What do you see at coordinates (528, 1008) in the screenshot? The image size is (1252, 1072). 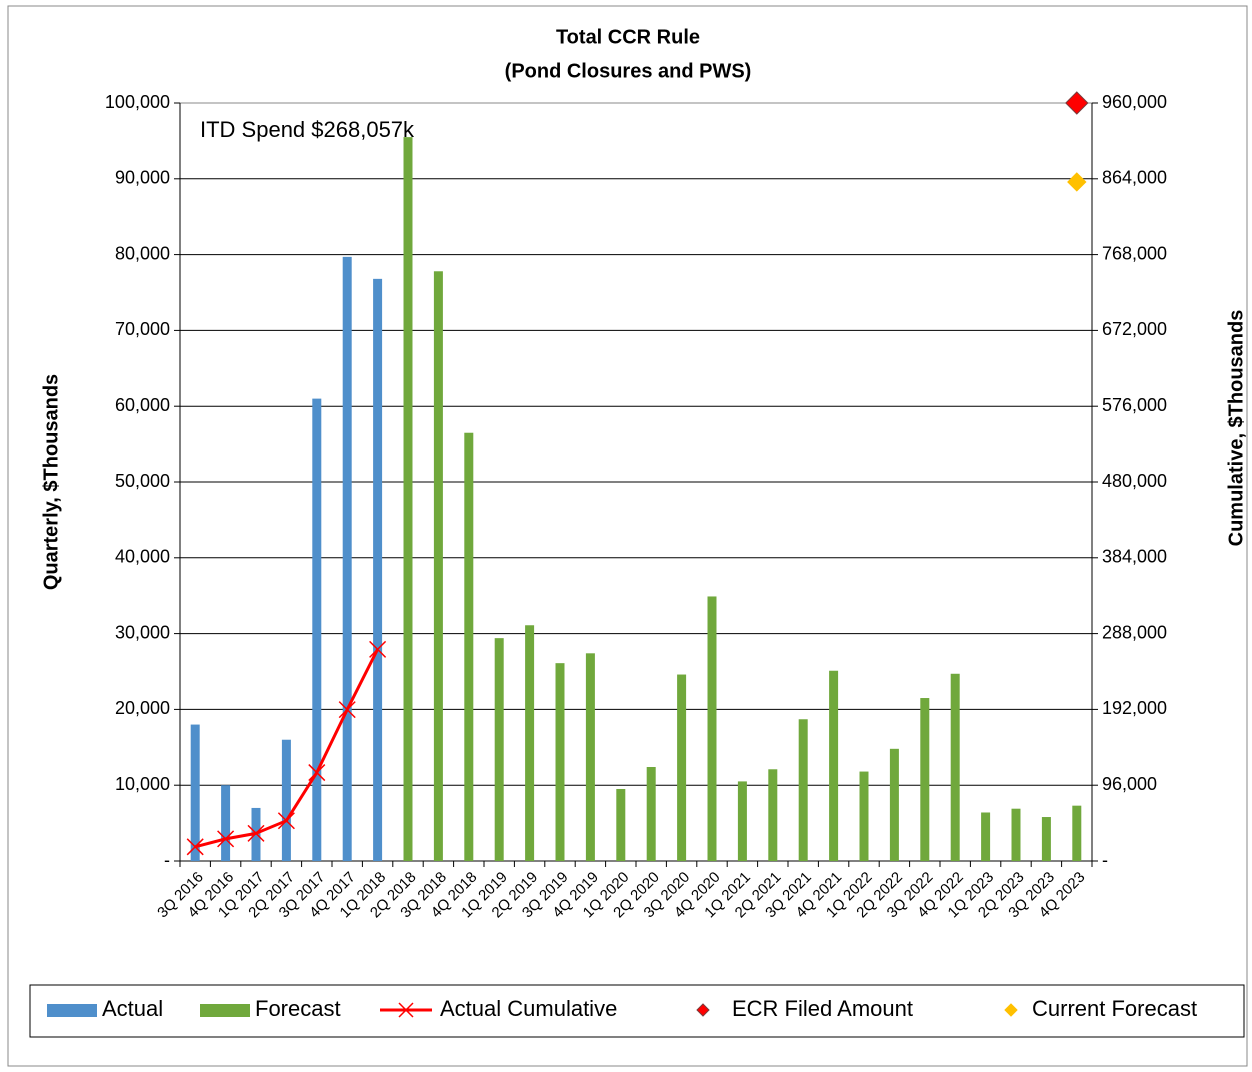 I see `legend-label: Actual Cumulative` at bounding box center [528, 1008].